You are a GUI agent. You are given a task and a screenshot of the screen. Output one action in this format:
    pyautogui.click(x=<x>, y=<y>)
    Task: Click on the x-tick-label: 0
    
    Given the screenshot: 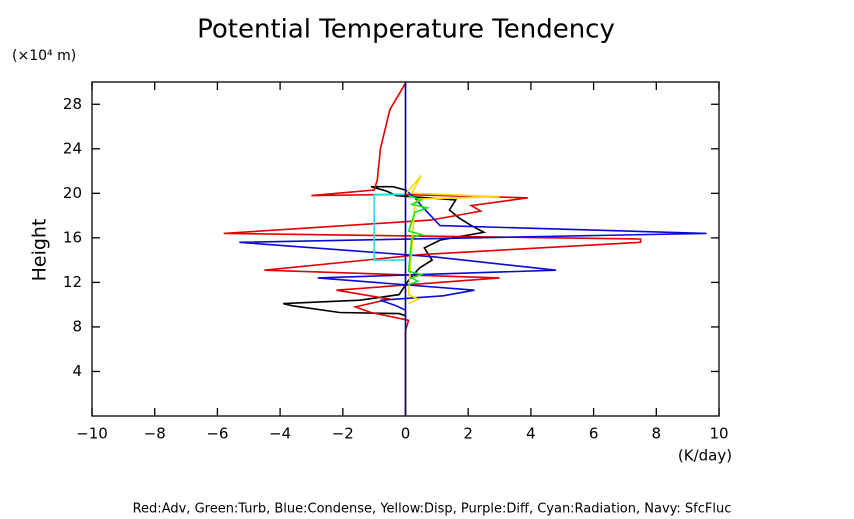 What is the action you would take?
    pyautogui.click(x=406, y=434)
    